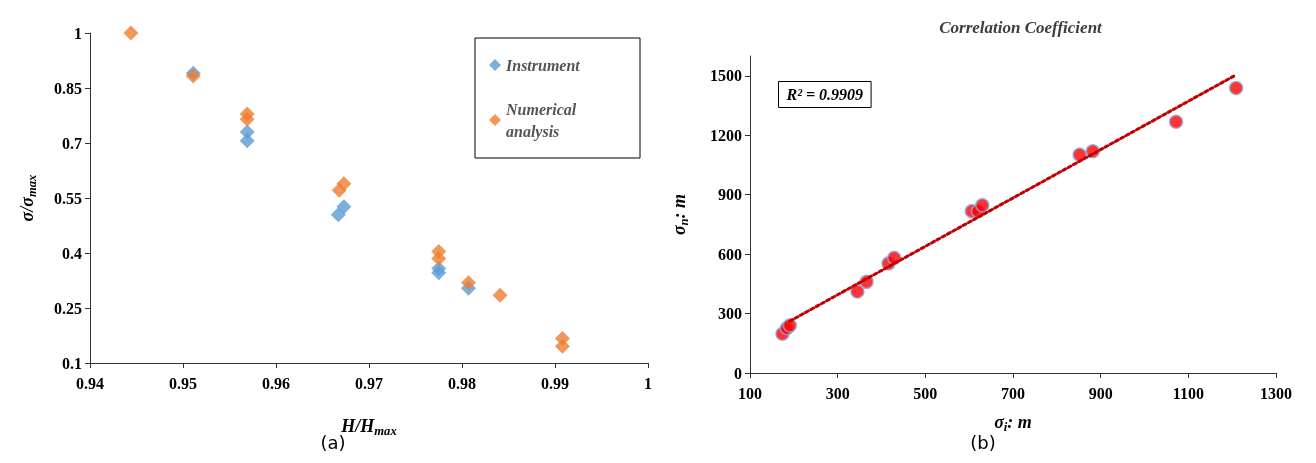 This screenshot has height=463, width=1316. What do you see at coordinates (726, 135) in the screenshot?
I see `y-tick-label: 1200` at bounding box center [726, 135].